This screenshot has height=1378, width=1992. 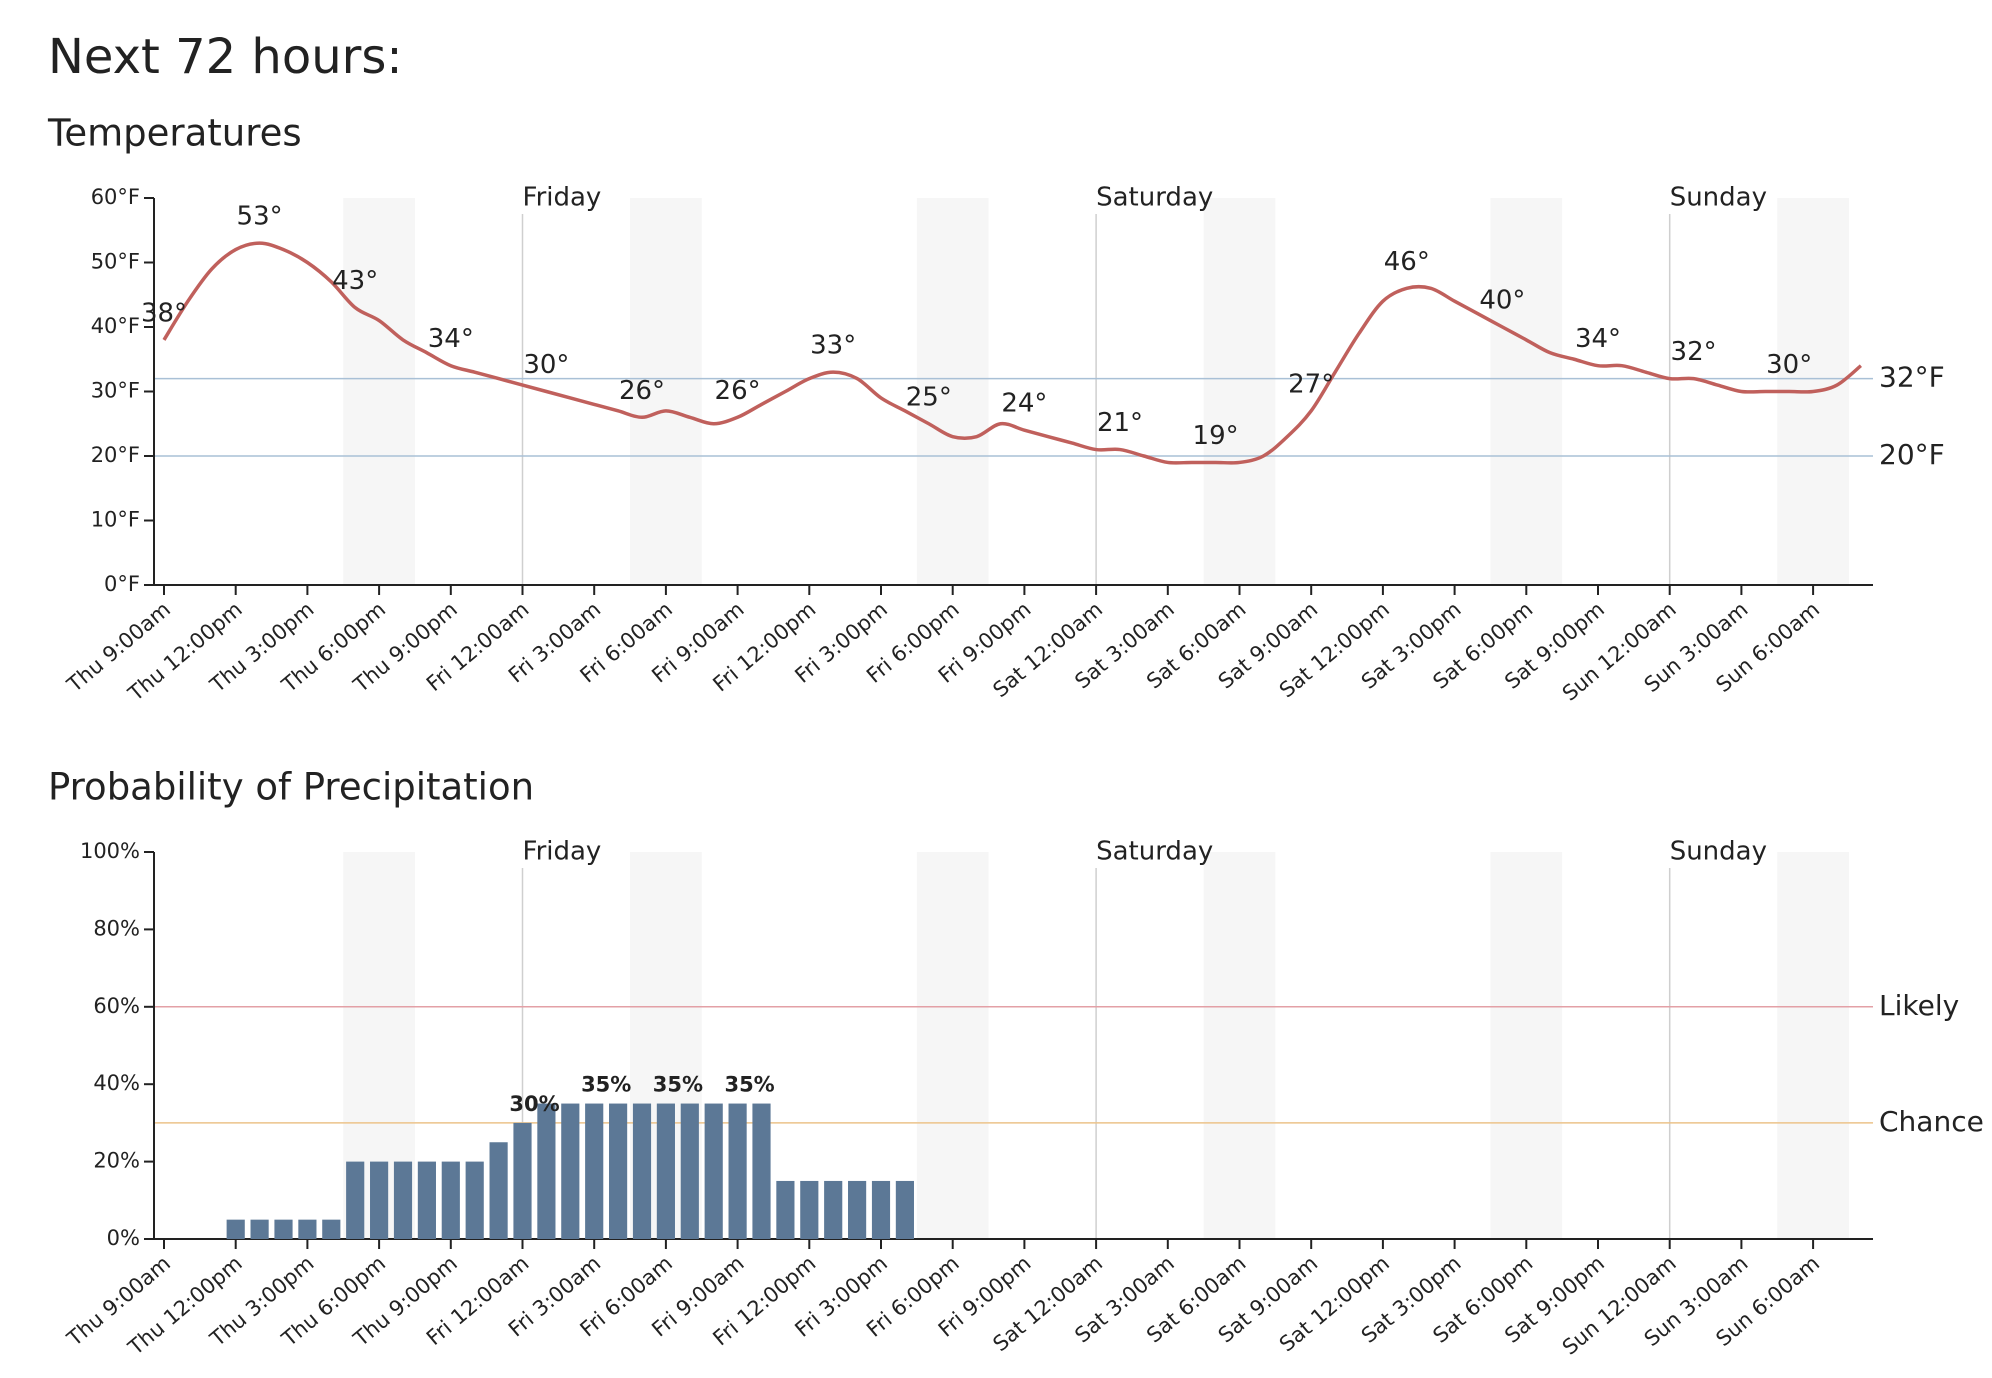 I want to click on value-label: 30%, so click(x=534, y=1104).